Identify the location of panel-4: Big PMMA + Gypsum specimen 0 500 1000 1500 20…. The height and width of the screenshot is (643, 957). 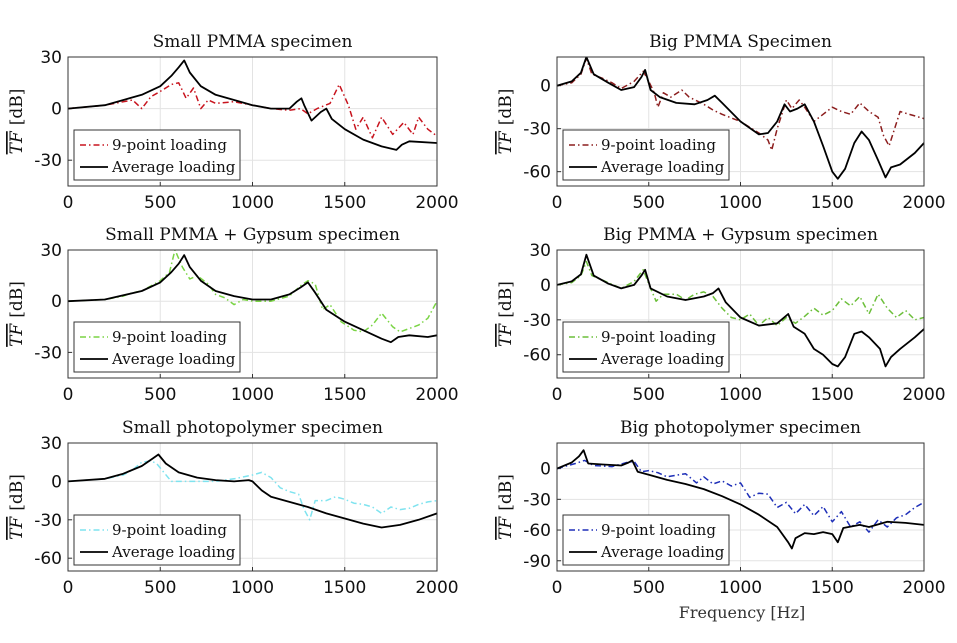
(721, 315).